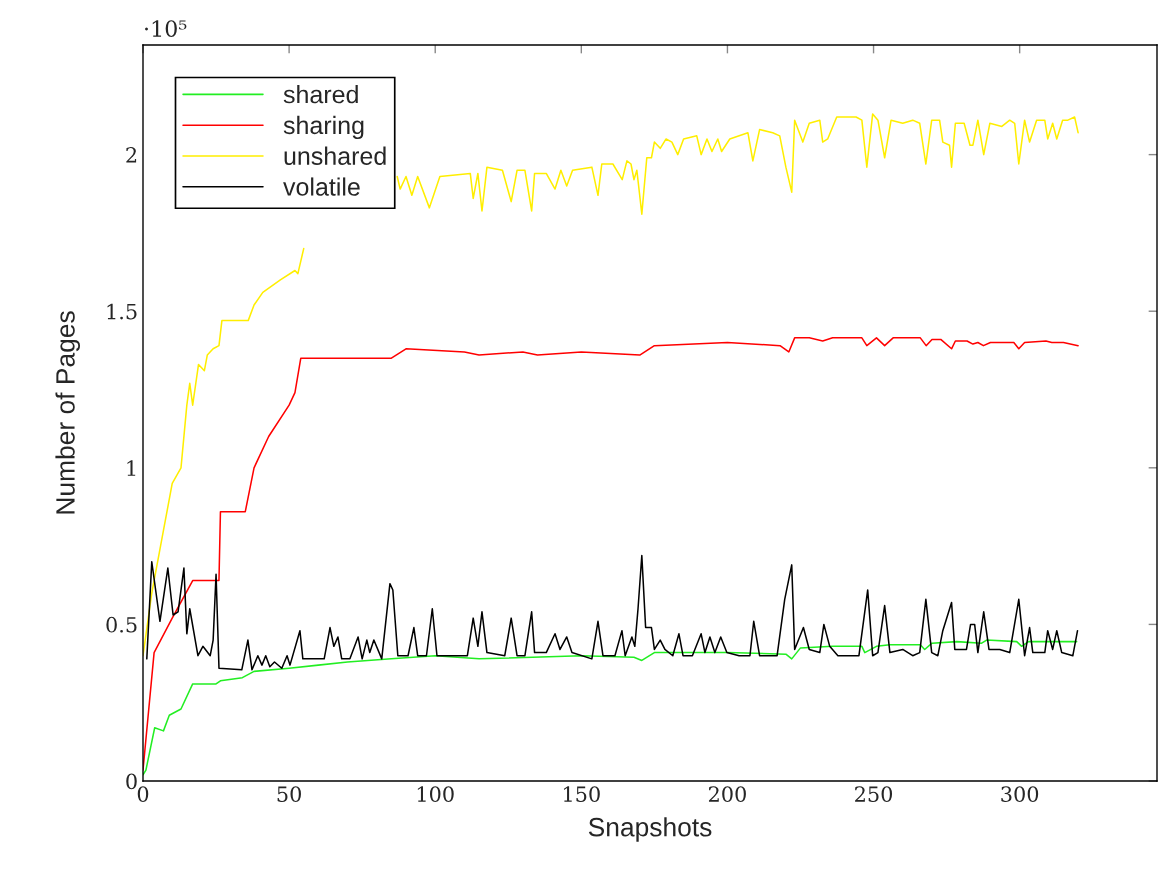  Describe the element at coordinates (289, 794) in the screenshot. I see `x-tick-label: 50` at that location.